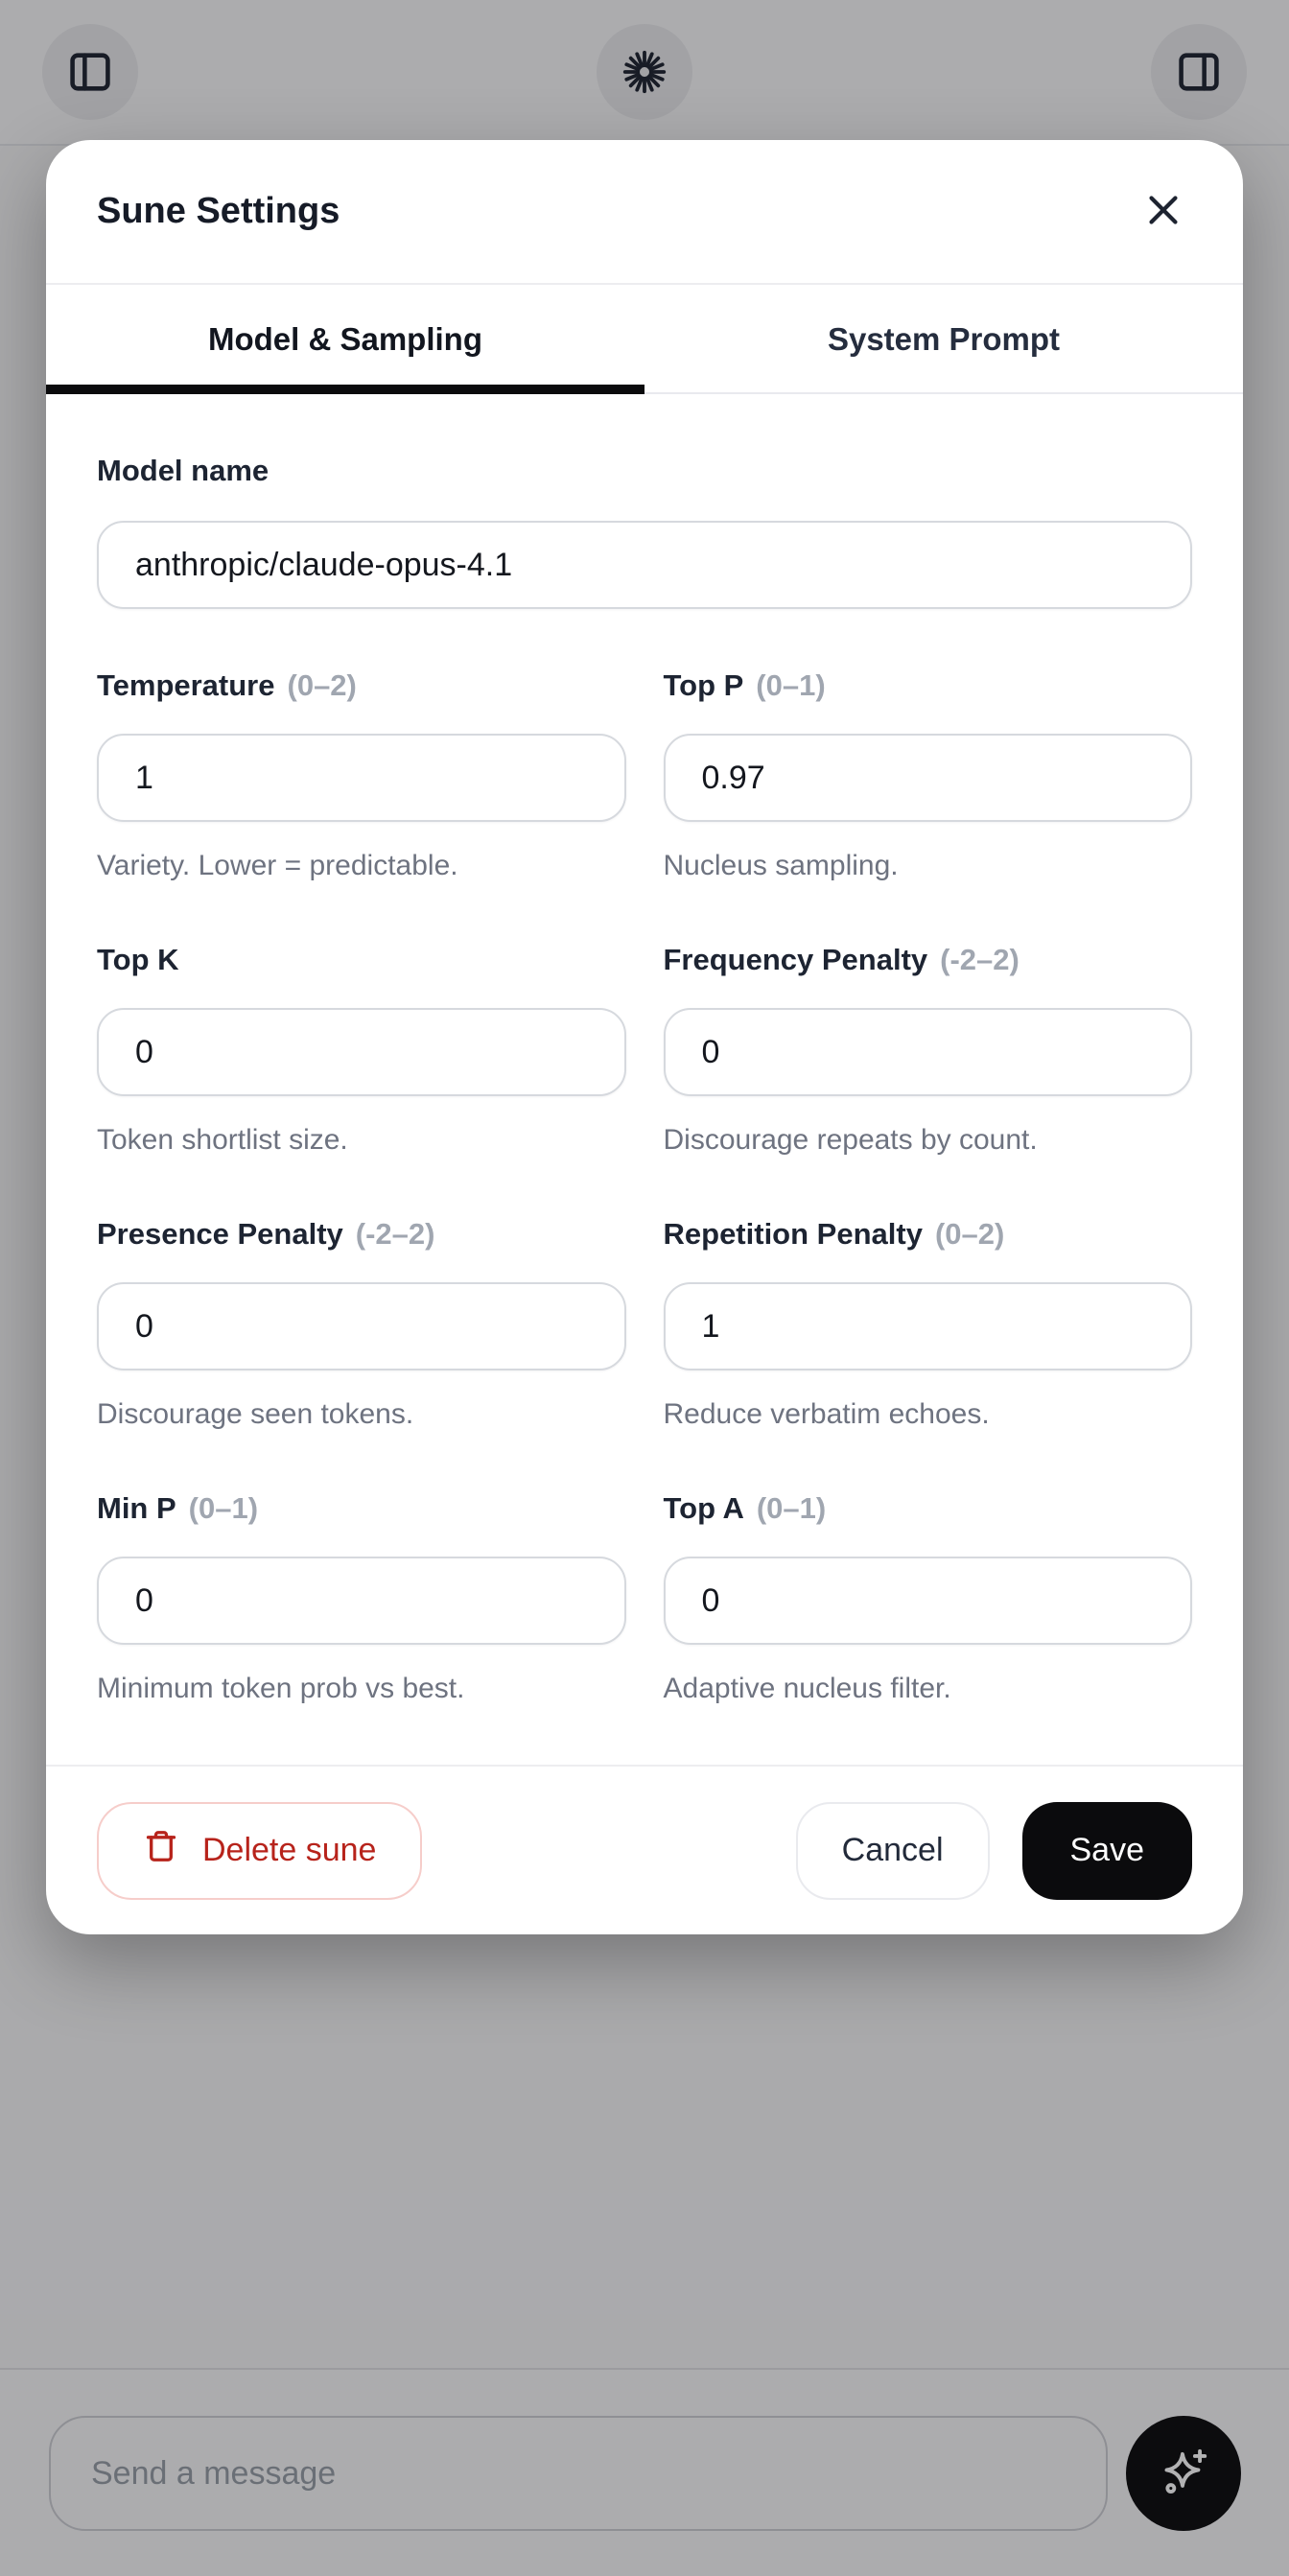 Image resolution: width=1289 pixels, height=2576 pixels. I want to click on frequency-penalty-label: Frequency Penalty, so click(795, 959).